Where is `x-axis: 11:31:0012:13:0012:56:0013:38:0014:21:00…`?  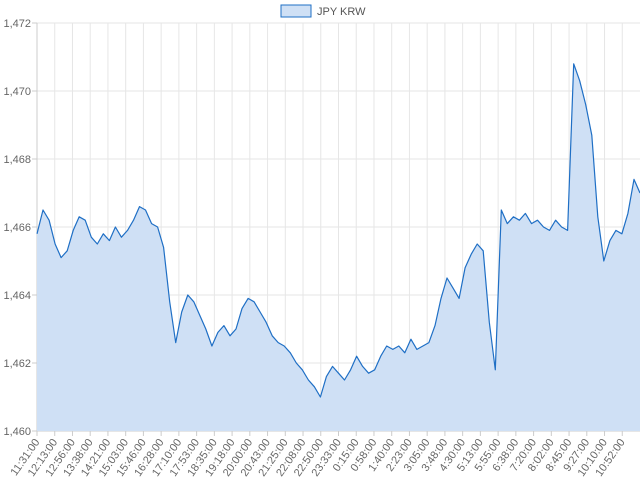 x-axis: 11:31:0012:13:0012:56:0013:38:0014:21:00… is located at coordinates (324, 454).